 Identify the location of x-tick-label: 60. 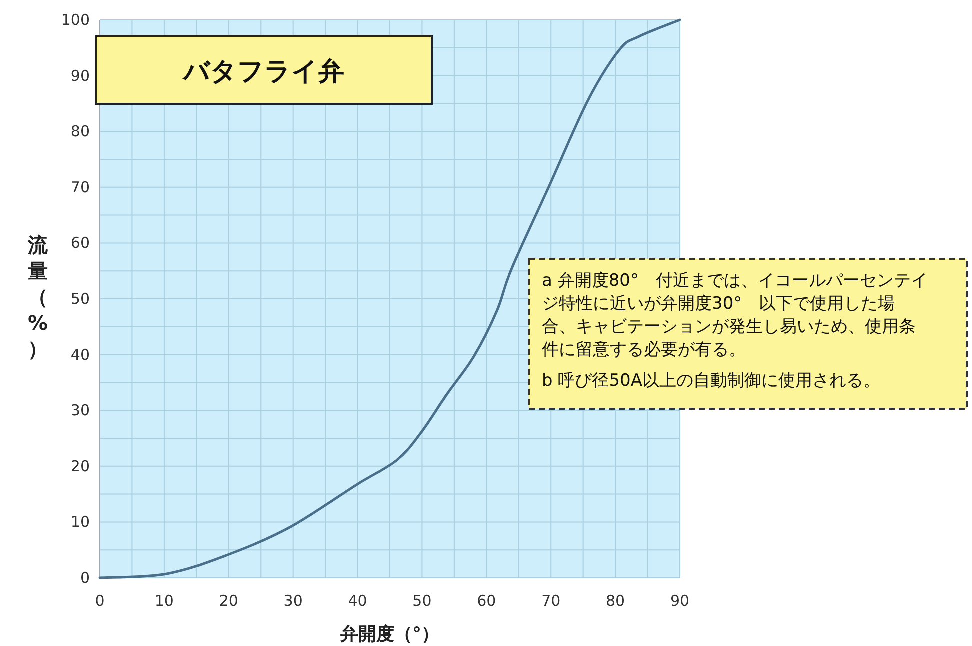
(486, 601).